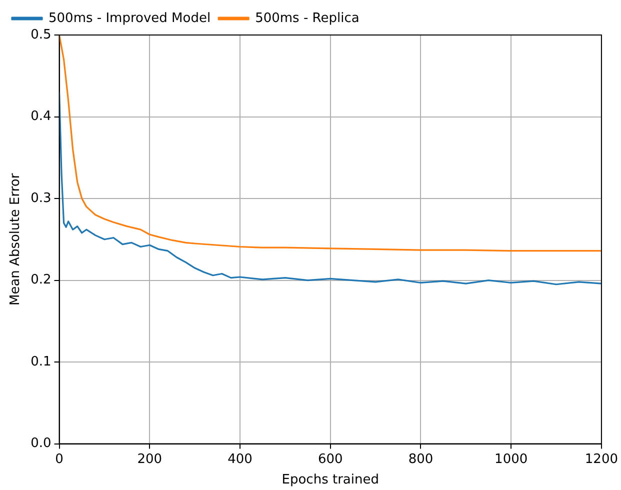 This screenshot has height=490, width=621. What do you see at coordinates (41, 116) in the screenshot?
I see `y-tick-label: 0.4` at bounding box center [41, 116].